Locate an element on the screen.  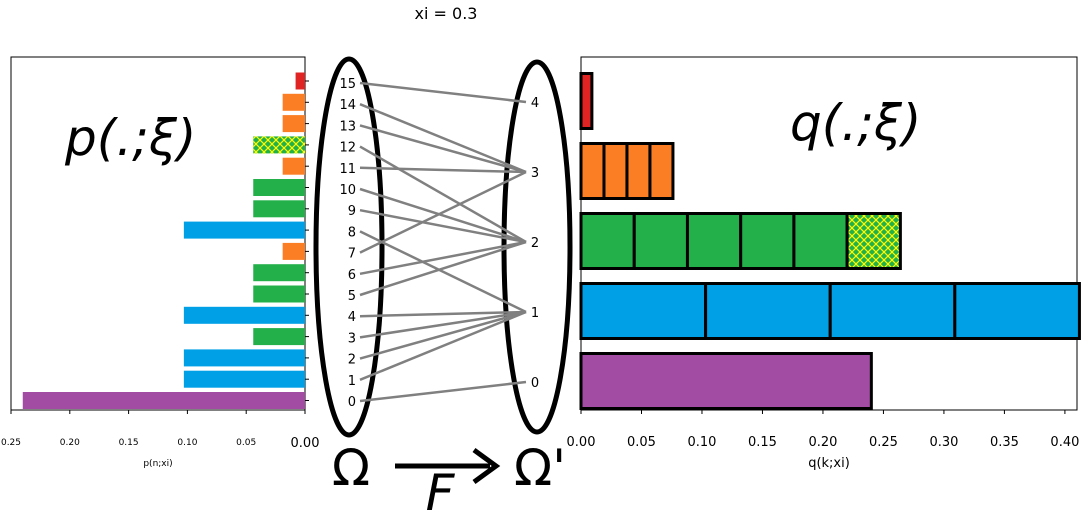
q-label: q(.;ξ) is located at coordinates (855, 123).